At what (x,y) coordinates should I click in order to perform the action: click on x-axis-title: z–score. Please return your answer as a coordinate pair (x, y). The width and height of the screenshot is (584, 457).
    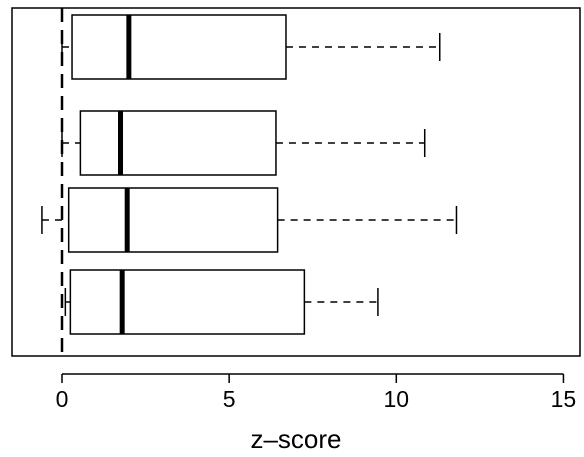
    Looking at the image, I should click on (295, 439).